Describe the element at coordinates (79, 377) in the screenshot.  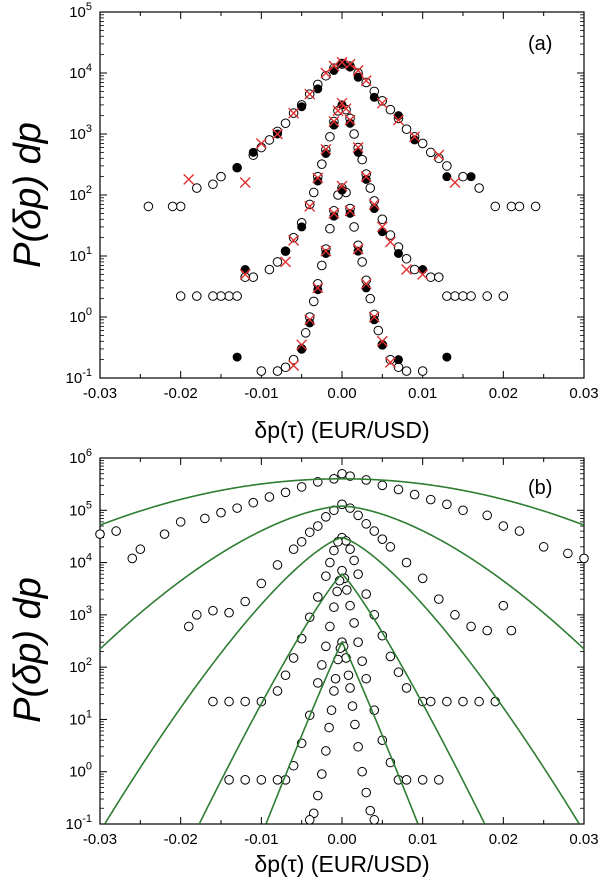
I see `y-tick-label: 10⁻¹` at that location.